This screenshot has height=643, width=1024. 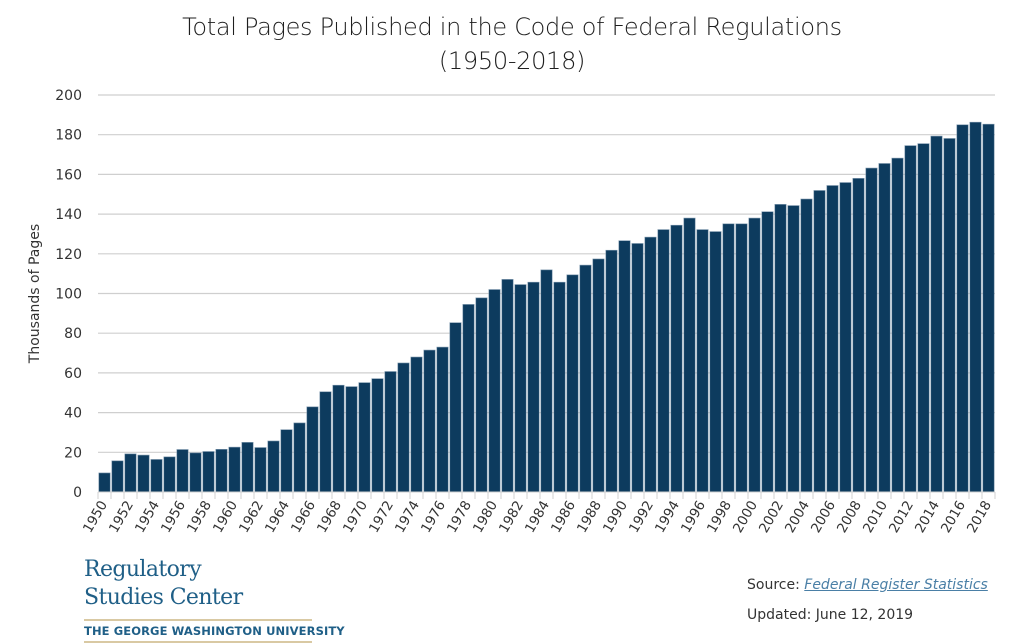 I want to click on bar-1955, so click(x=169, y=474).